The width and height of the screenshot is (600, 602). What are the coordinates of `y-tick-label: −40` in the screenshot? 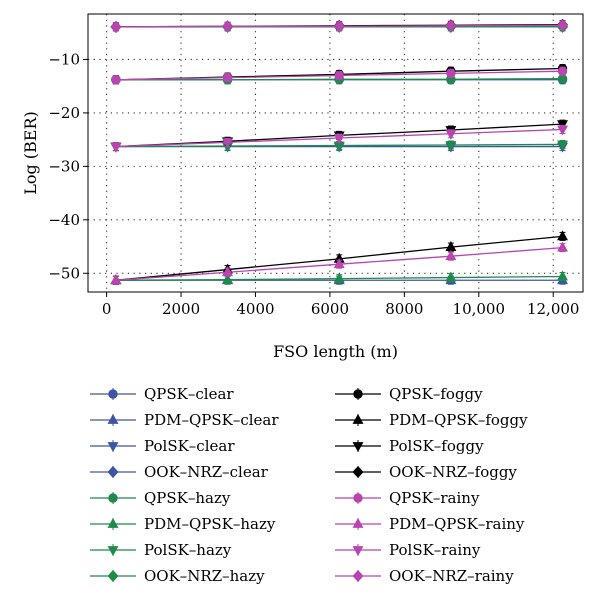 It's located at (64, 220).